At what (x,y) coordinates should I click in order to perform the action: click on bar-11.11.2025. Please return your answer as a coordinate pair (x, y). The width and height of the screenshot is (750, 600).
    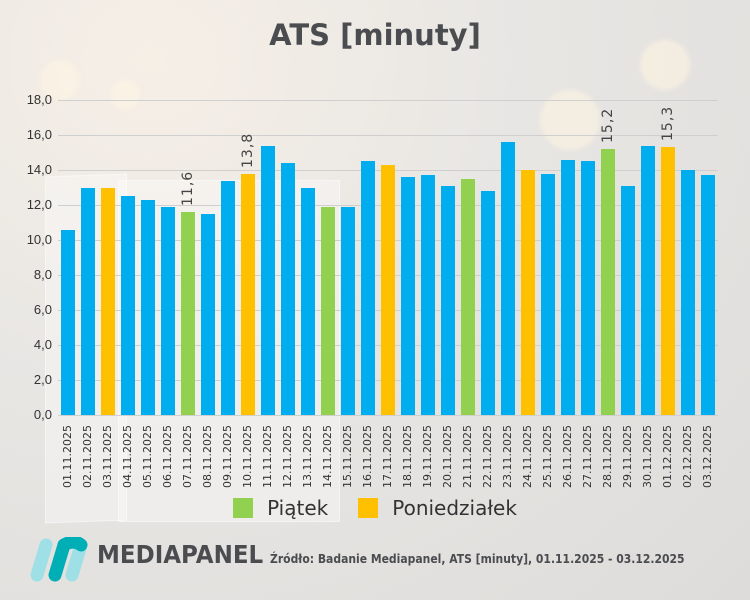
    Looking at the image, I should click on (268, 280).